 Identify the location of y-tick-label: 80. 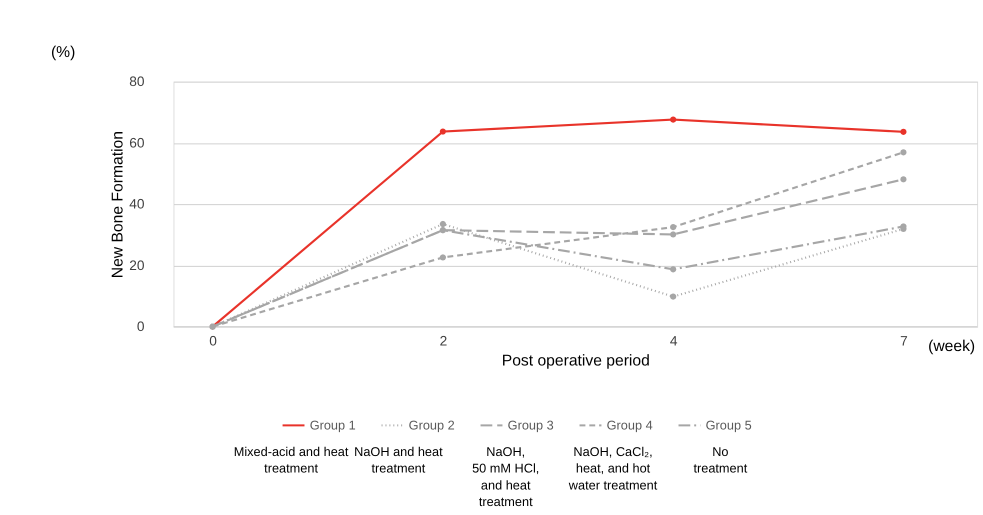
(137, 82).